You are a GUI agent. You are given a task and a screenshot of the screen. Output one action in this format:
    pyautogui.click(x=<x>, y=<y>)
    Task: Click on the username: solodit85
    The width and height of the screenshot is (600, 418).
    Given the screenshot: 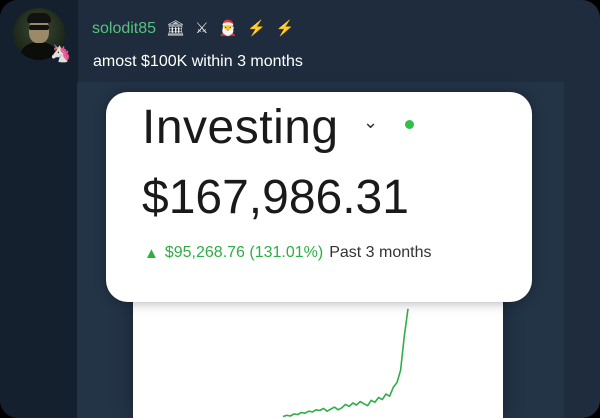 What is the action you would take?
    pyautogui.click(x=124, y=28)
    